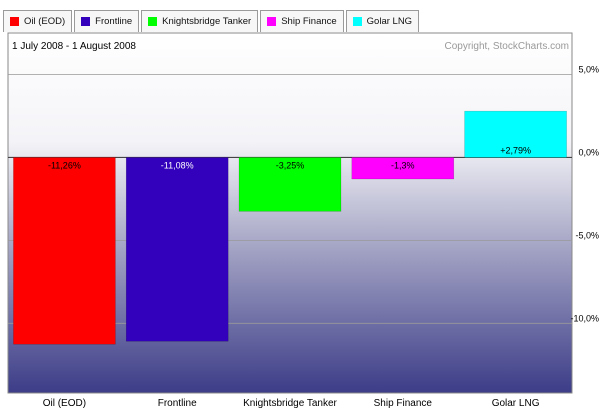  Describe the element at coordinates (114, 21) in the screenshot. I see `legend-label-frontline: Frontline` at that location.